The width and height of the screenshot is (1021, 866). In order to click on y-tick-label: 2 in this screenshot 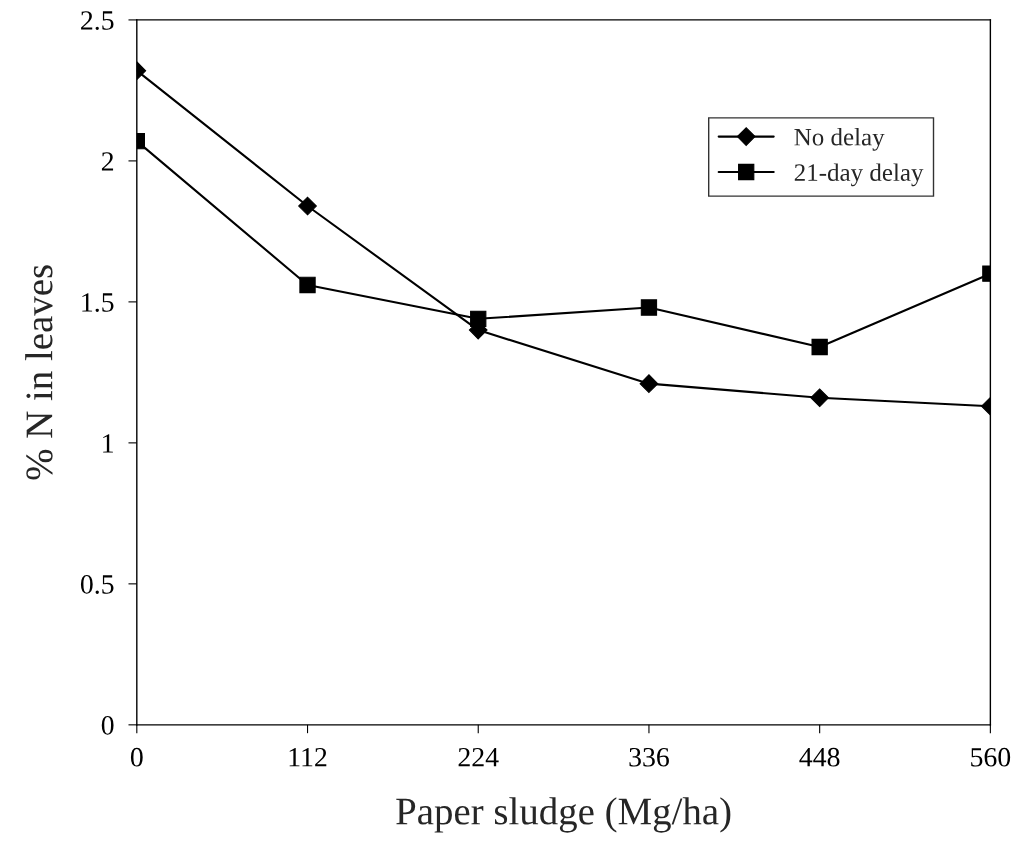, I will do `click(107, 161)`.